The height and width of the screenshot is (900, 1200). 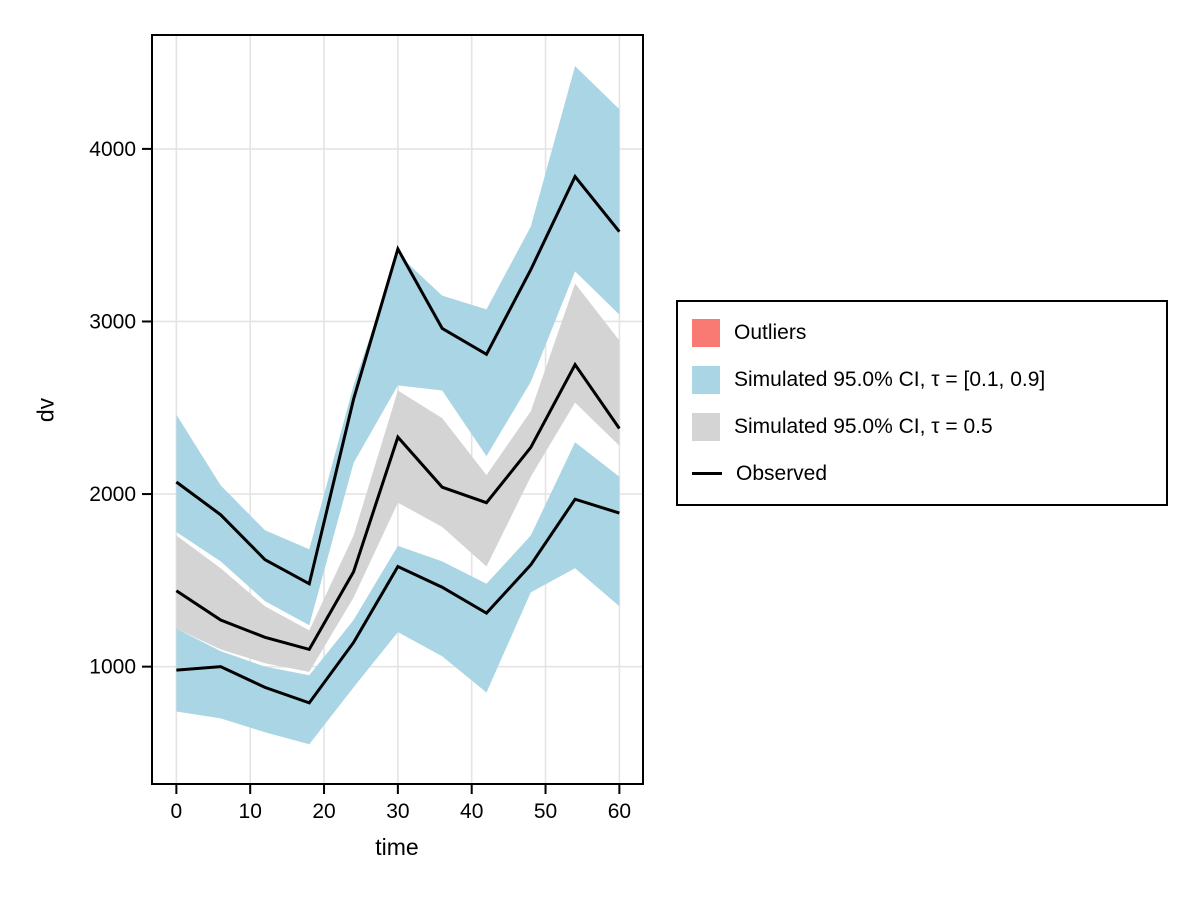 What do you see at coordinates (397, 811) in the screenshot?
I see `x-tick-label: 30` at bounding box center [397, 811].